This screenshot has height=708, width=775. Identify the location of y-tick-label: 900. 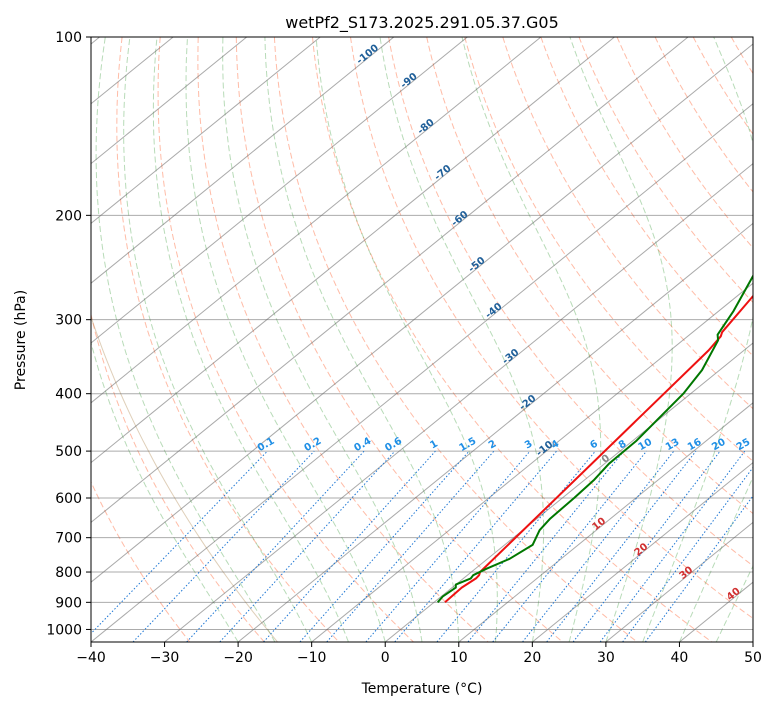
(68, 603).